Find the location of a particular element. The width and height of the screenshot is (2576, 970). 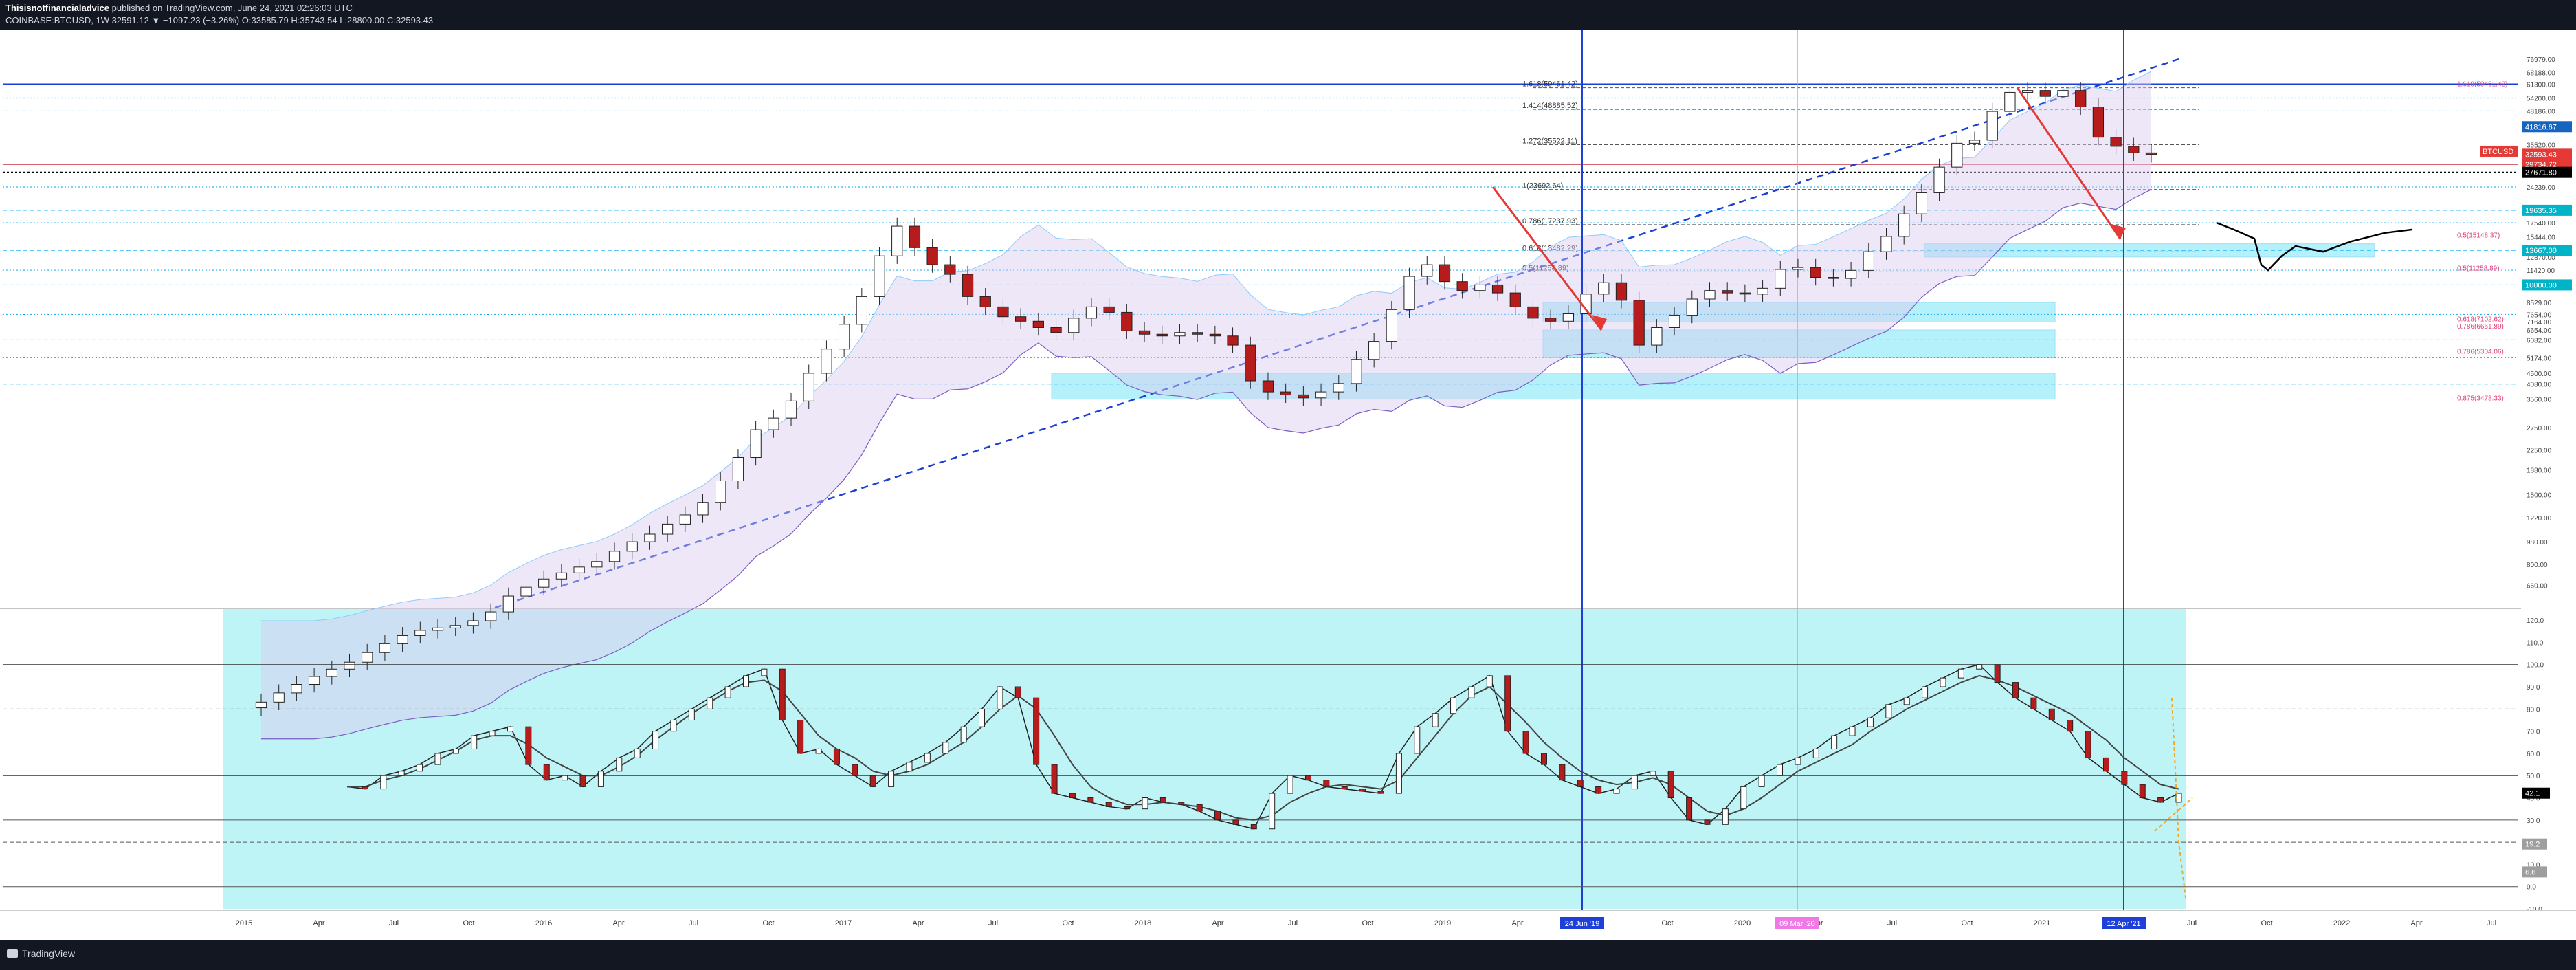

price-tick-label: 660.00 is located at coordinates (2537, 587).